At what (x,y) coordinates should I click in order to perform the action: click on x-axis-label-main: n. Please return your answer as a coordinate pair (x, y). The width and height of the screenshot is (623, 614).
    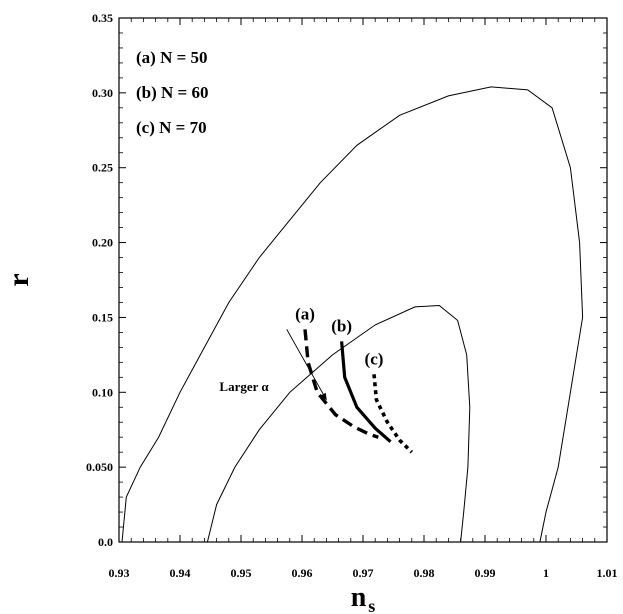
    Looking at the image, I should click on (359, 597).